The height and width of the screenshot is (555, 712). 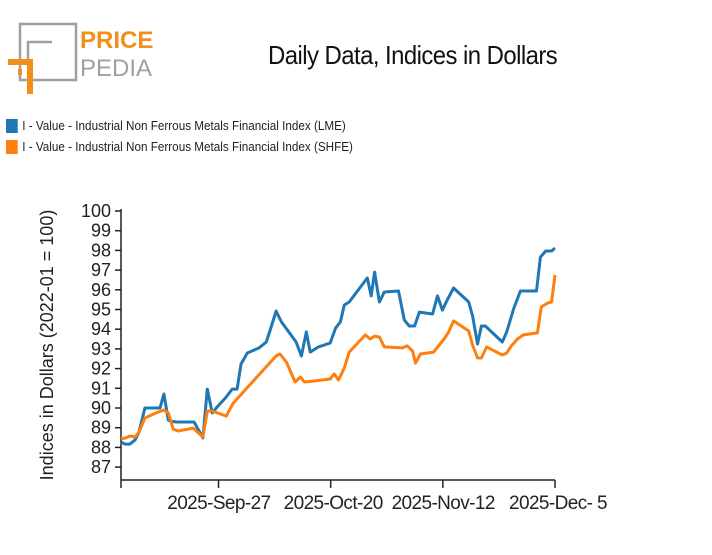 What do you see at coordinates (333, 503) in the screenshot?
I see `x-tick-label: 2025-Oct-20` at bounding box center [333, 503].